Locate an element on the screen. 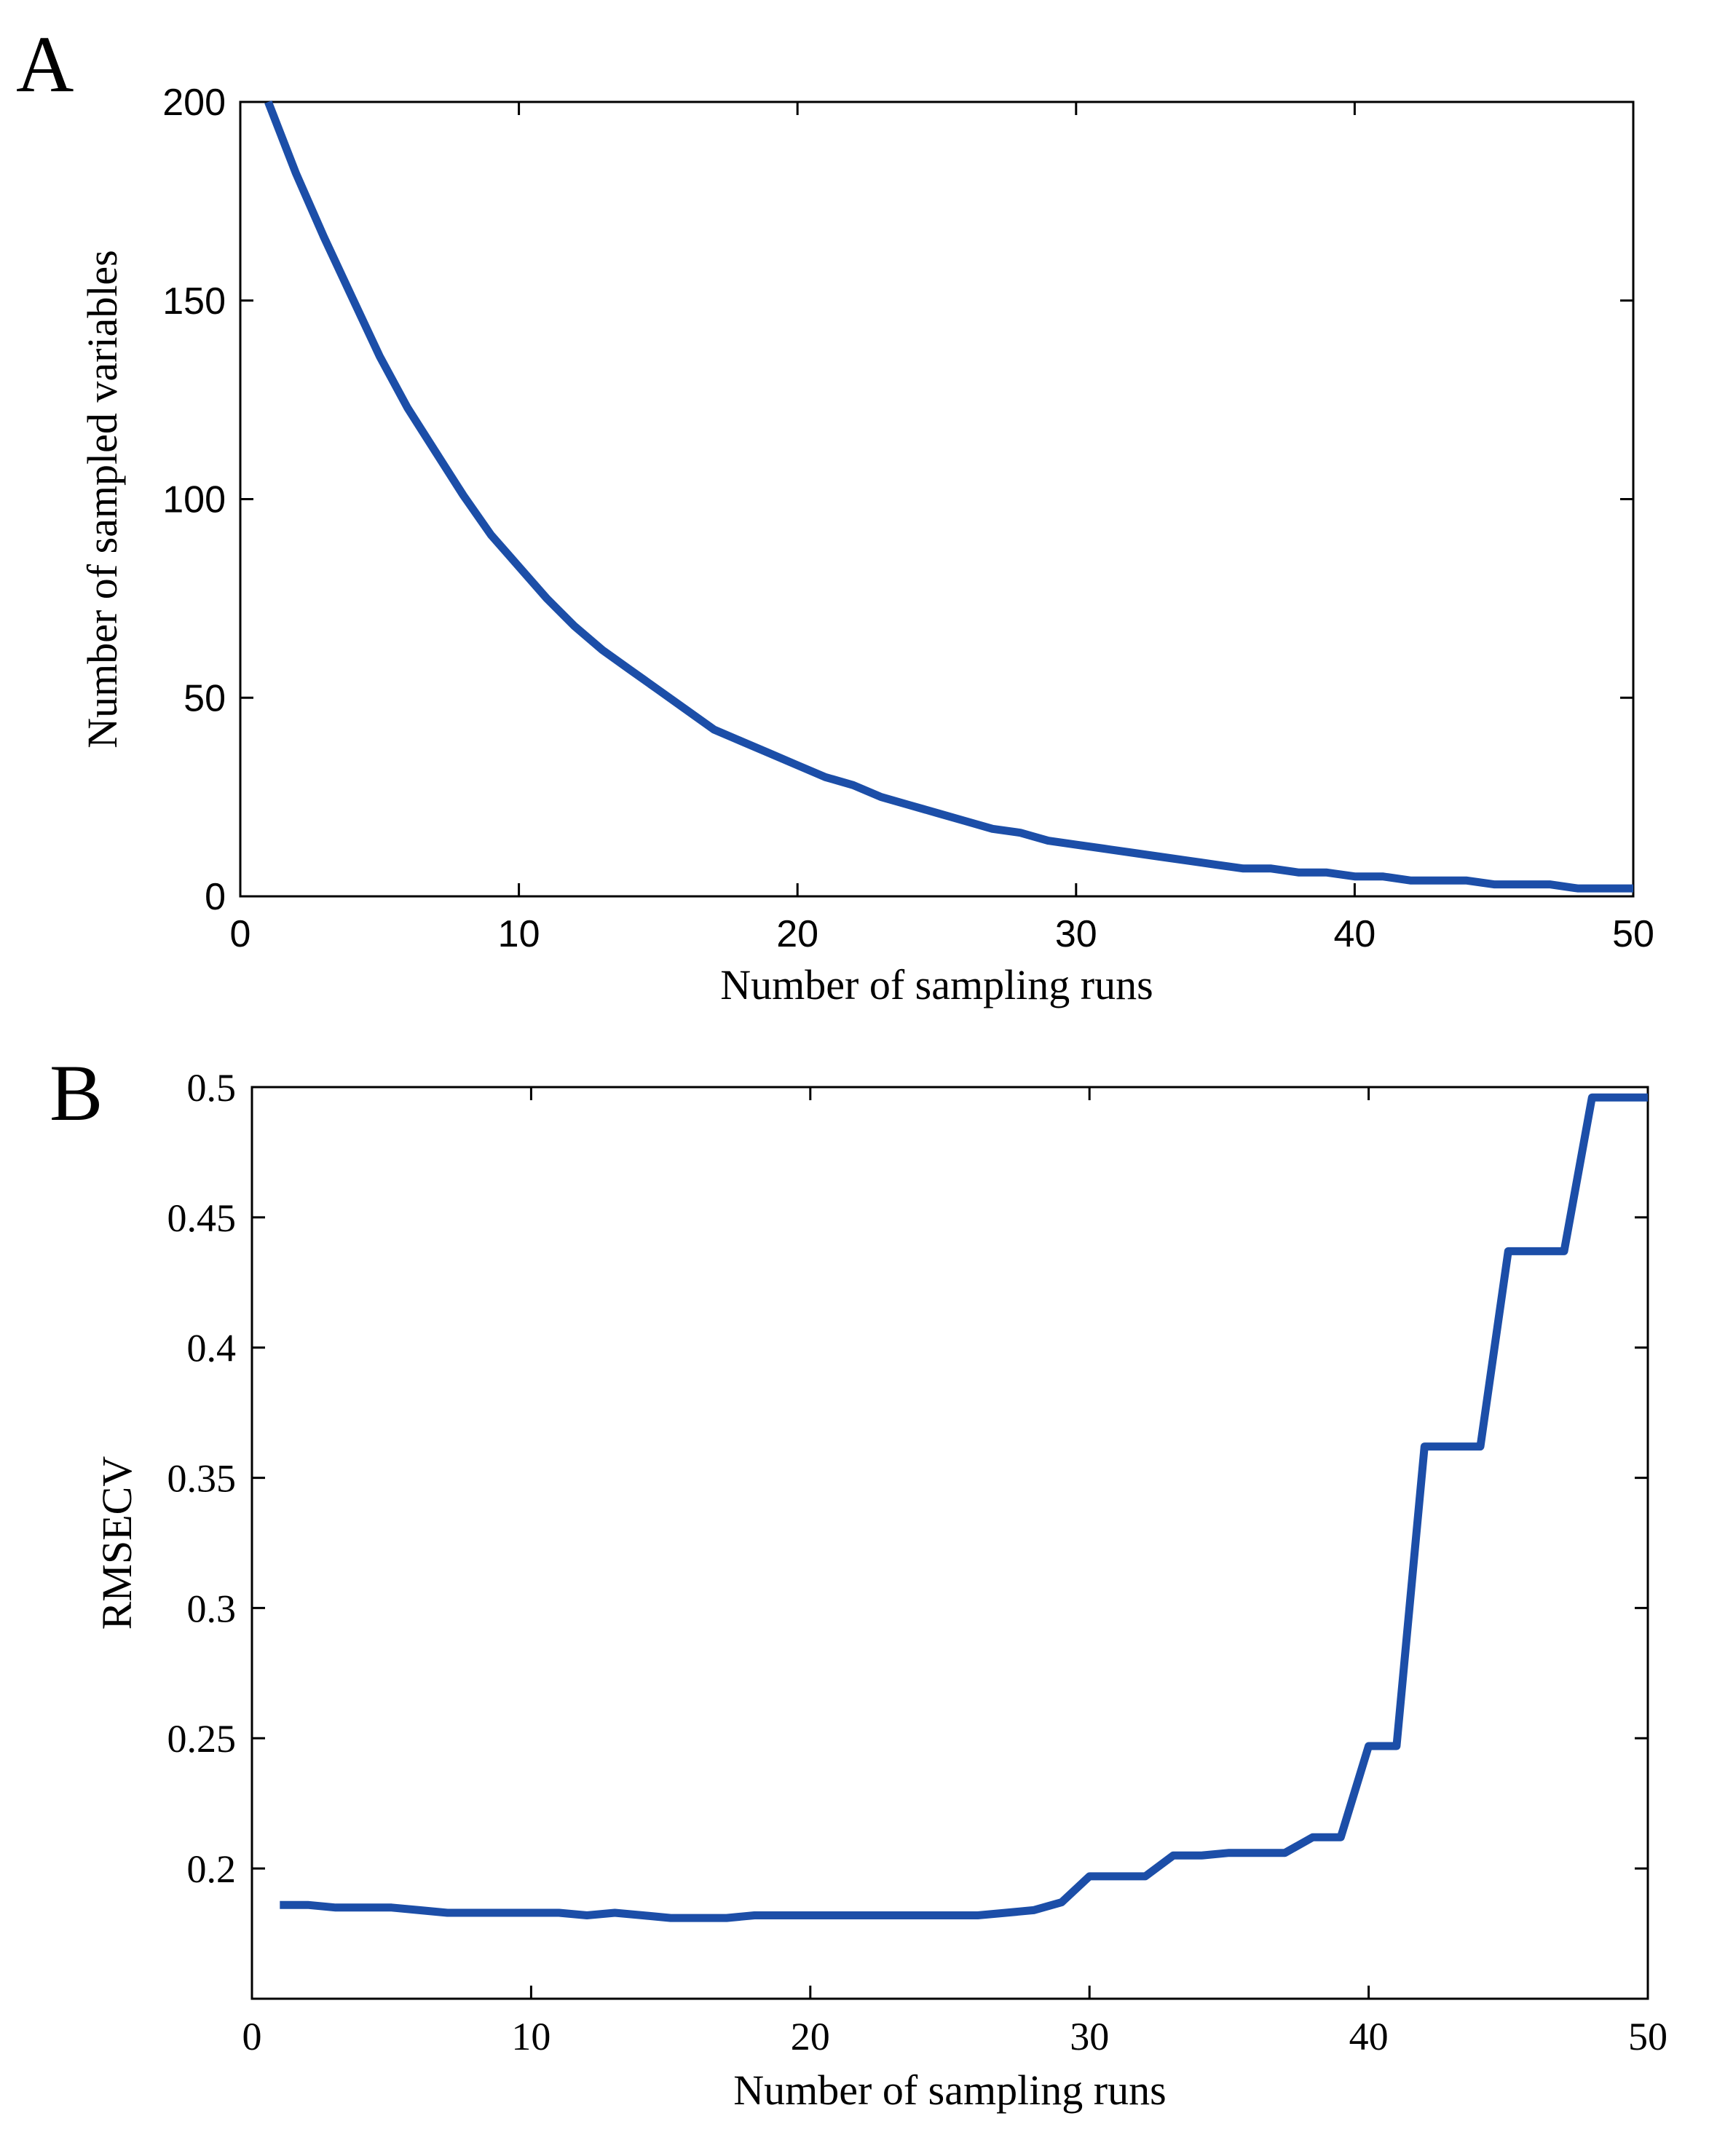 The width and height of the screenshot is (1709, 2156). y-tick-label: 200 is located at coordinates (194, 103).